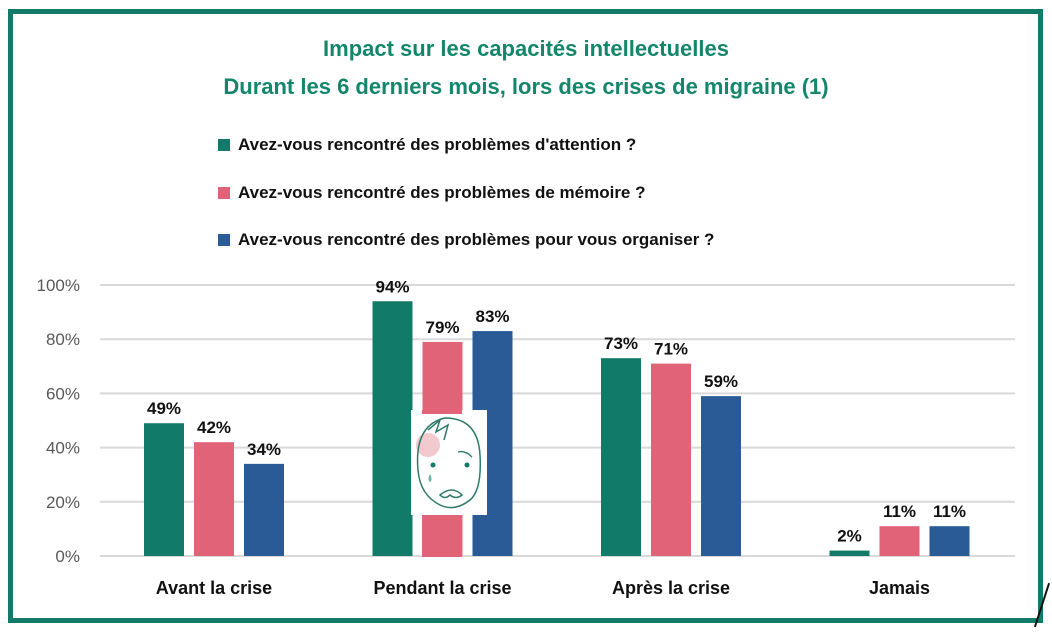 The width and height of the screenshot is (1052, 634). What do you see at coordinates (671, 588) in the screenshot?
I see `x-category-label: Après la crise` at bounding box center [671, 588].